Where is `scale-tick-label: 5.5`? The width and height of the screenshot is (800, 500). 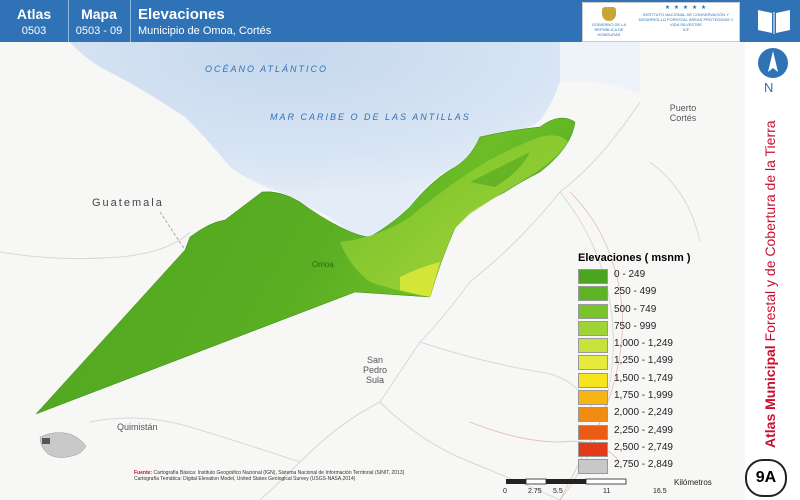 scale-tick-label: 5.5 is located at coordinates (558, 491).